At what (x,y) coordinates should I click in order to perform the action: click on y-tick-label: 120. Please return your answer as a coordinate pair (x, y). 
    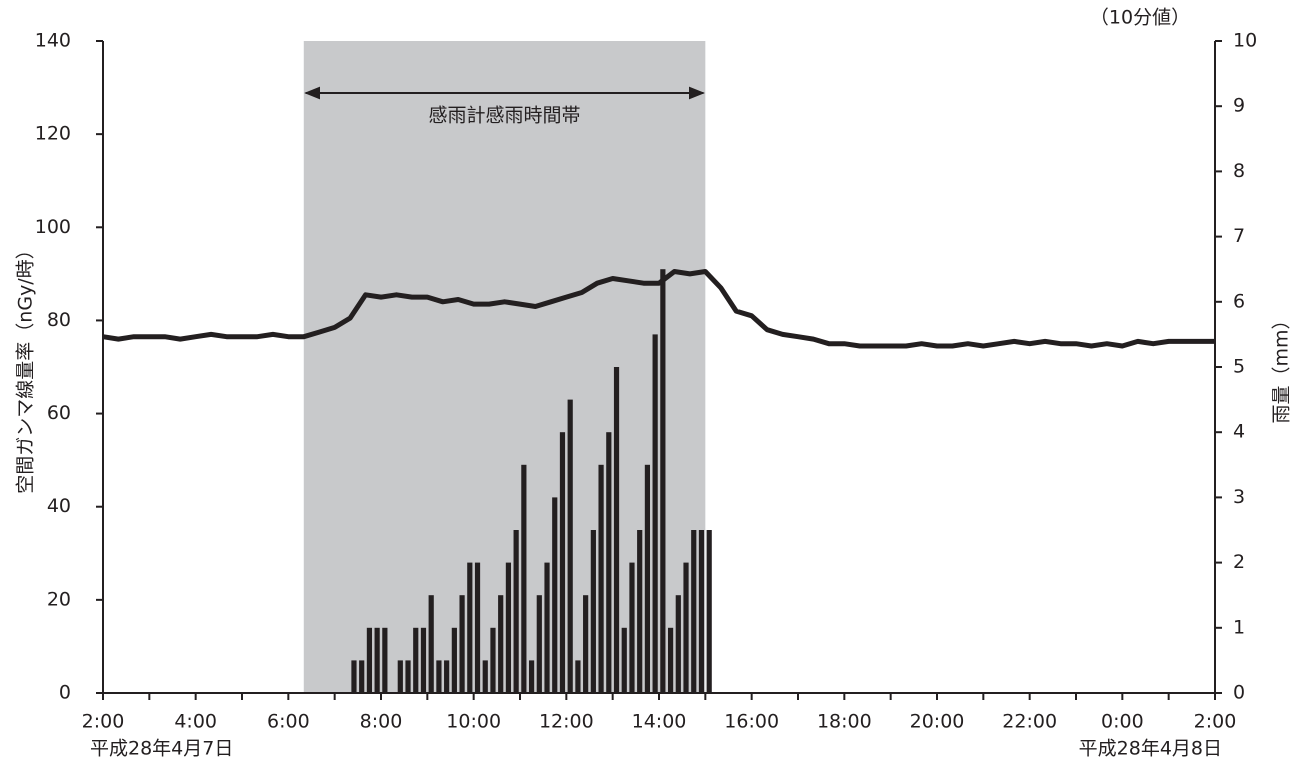
    Looking at the image, I should click on (53, 134).